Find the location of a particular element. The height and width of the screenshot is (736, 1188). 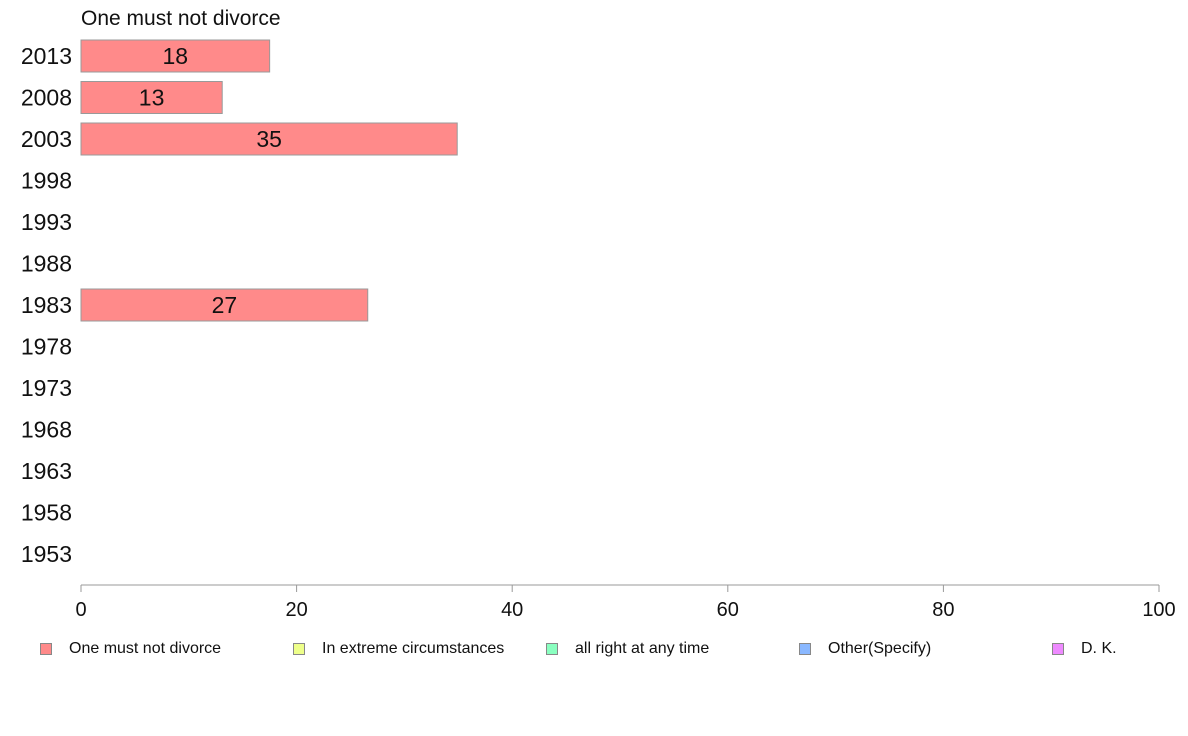

x-tick-label: 100 is located at coordinates (1158, 610).